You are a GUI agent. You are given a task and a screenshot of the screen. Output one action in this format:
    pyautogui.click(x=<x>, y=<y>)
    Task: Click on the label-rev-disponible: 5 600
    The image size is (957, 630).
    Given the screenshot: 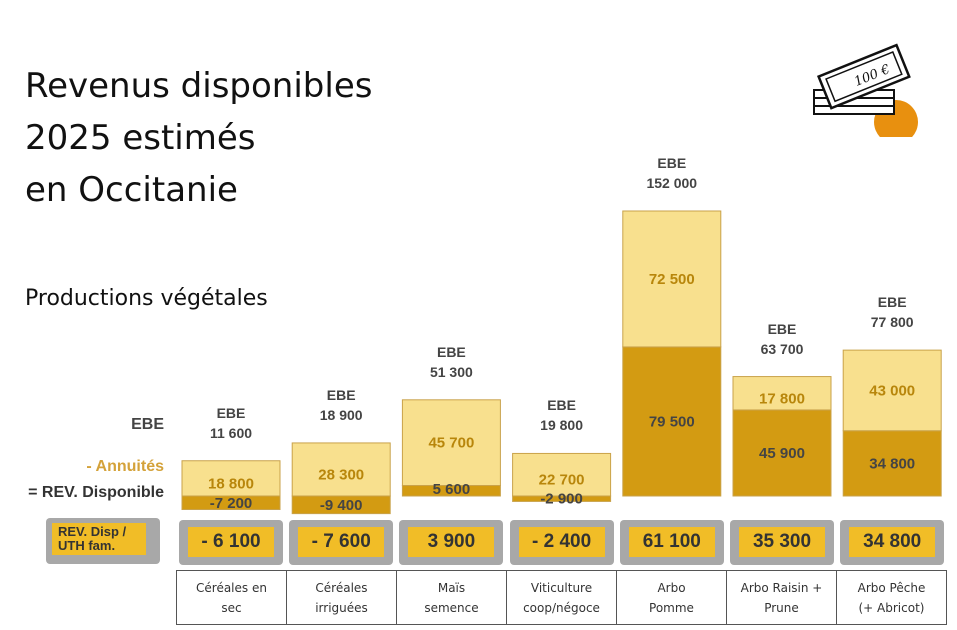 What is the action you would take?
    pyautogui.click(x=452, y=489)
    